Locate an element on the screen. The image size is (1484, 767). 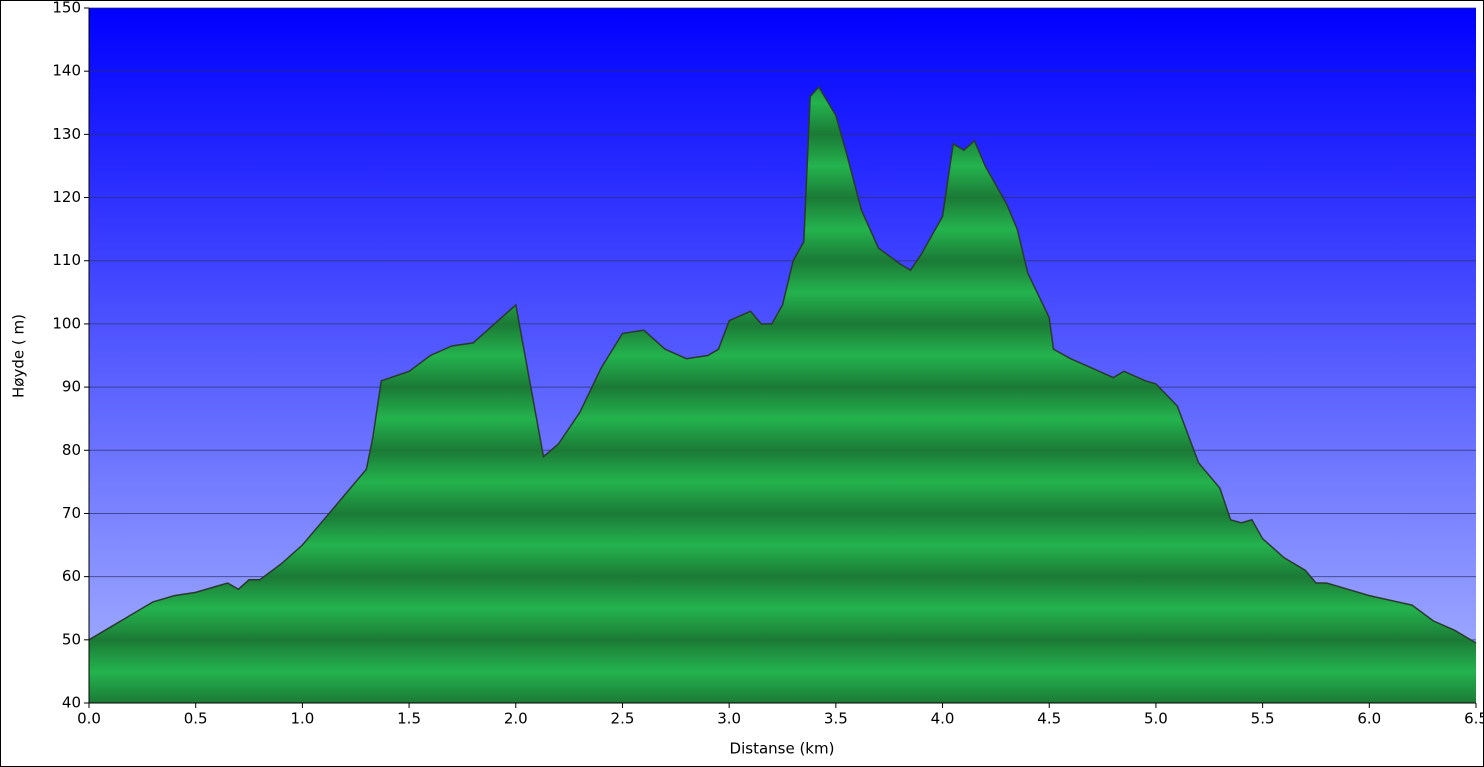
y-tick-label: 50 is located at coordinates (71, 639).